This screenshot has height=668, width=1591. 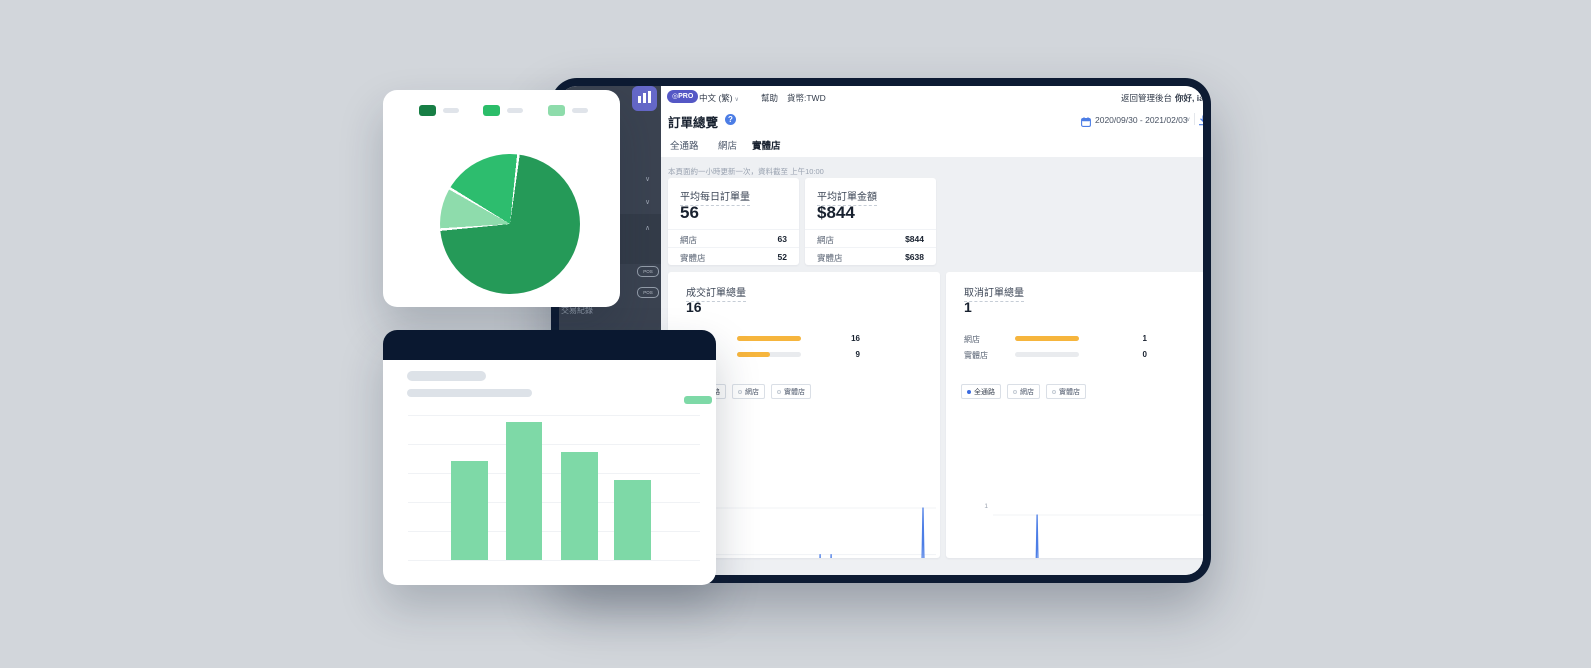 I want to click on chart-card-cancelled-orders: 取消訂單總量 1 網店 1 實體店 0 全通路 網店, so click(x=1074, y=415).